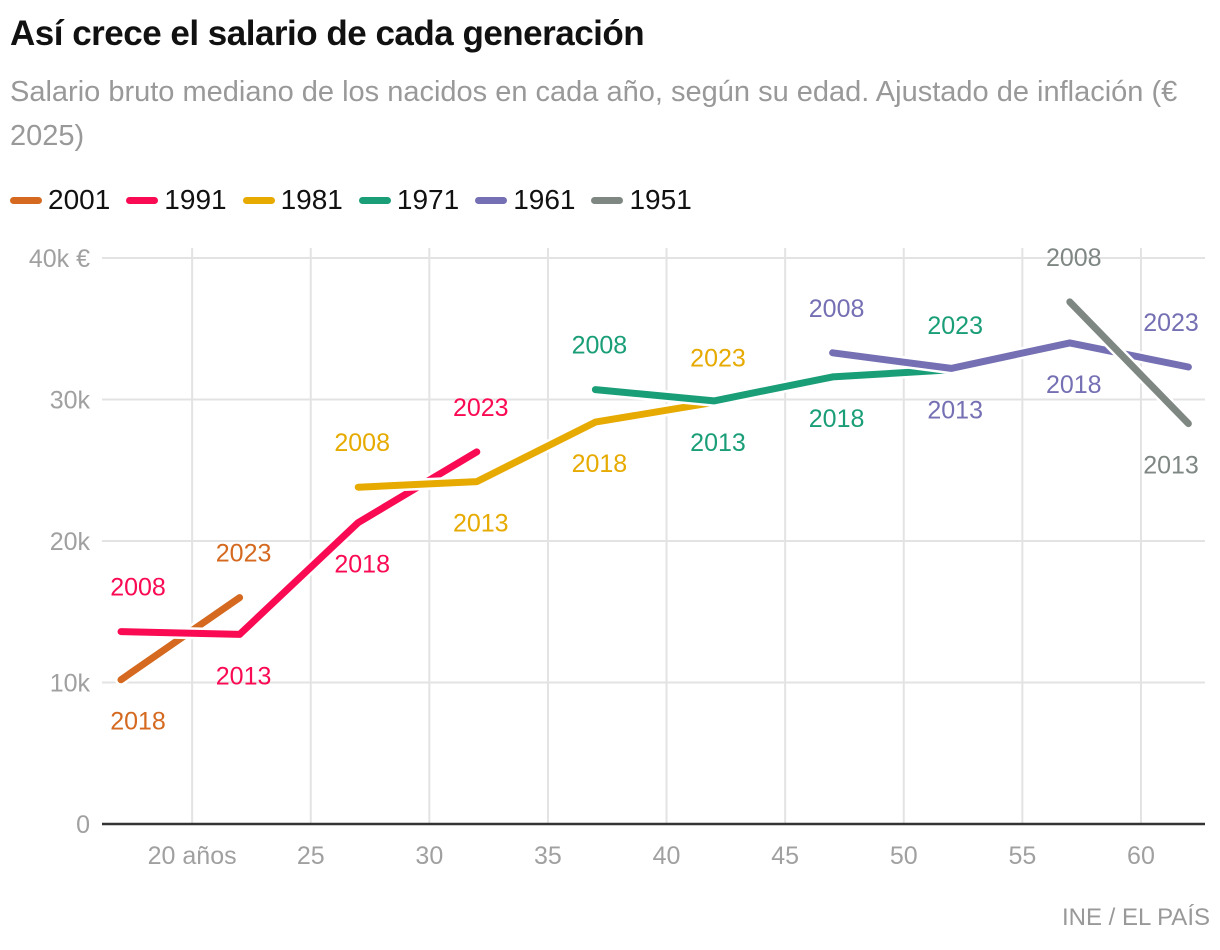  What do you see at coordinates (1171, 466) in the screenshot?
I see `point-label-1951-2013: 2013` at bounding box center [1171, 466].